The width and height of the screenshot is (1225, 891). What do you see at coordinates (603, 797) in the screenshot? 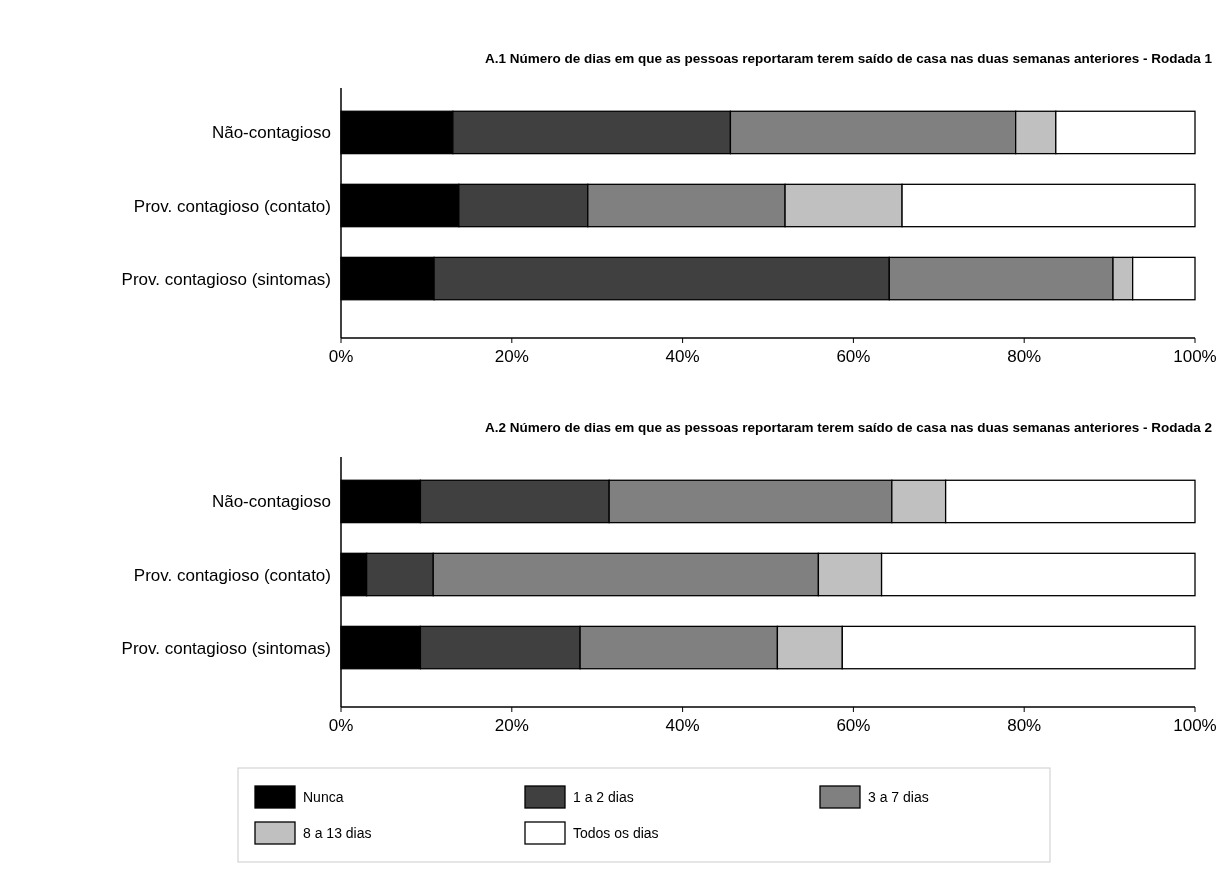
I see `legend-label: 1 a 2 dias` at bounding box center [603, 797].